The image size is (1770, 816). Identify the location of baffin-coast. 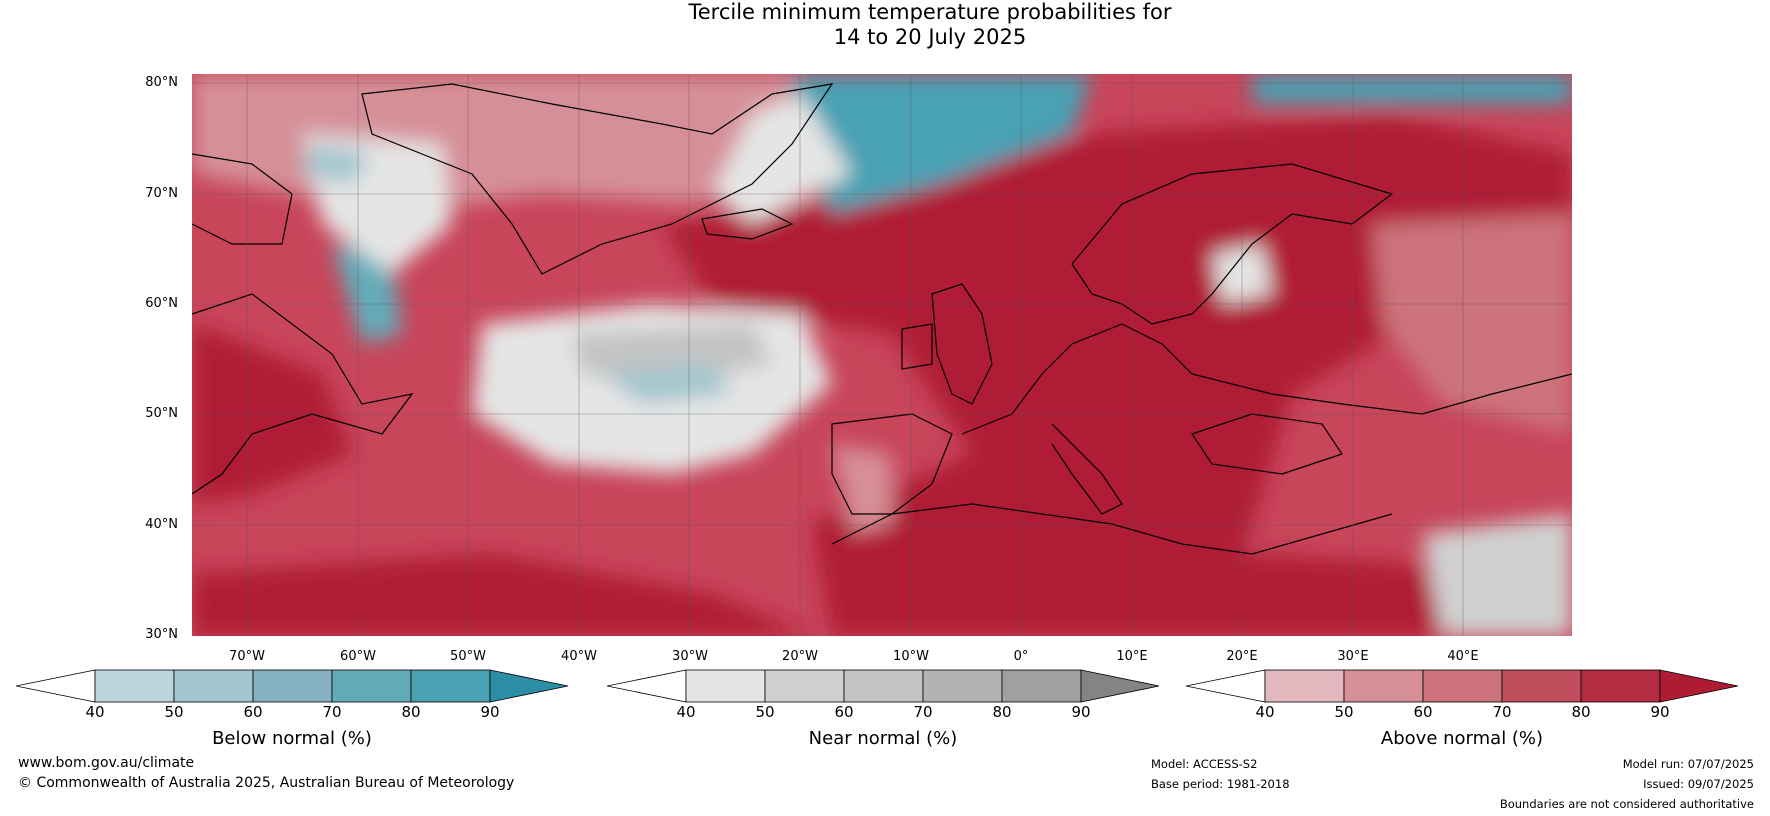
(242, 199).